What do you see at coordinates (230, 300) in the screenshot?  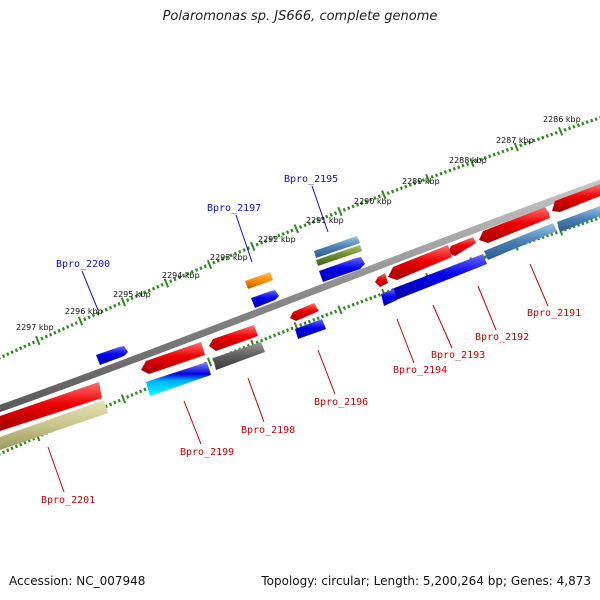 I see `forward-strand-genes` at bounding box center [230, 300].